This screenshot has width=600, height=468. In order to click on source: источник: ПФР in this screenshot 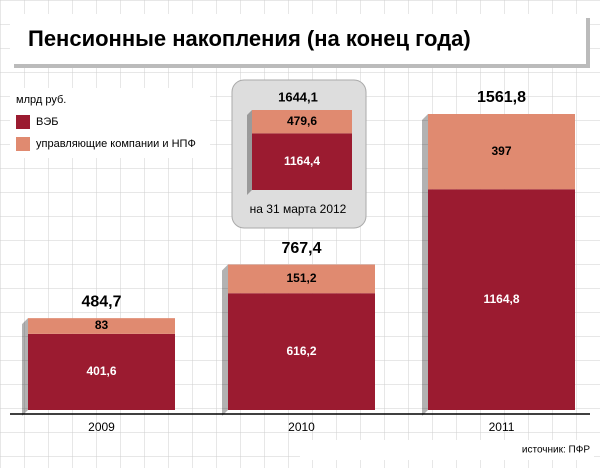, I will do `click(556, 450)`.